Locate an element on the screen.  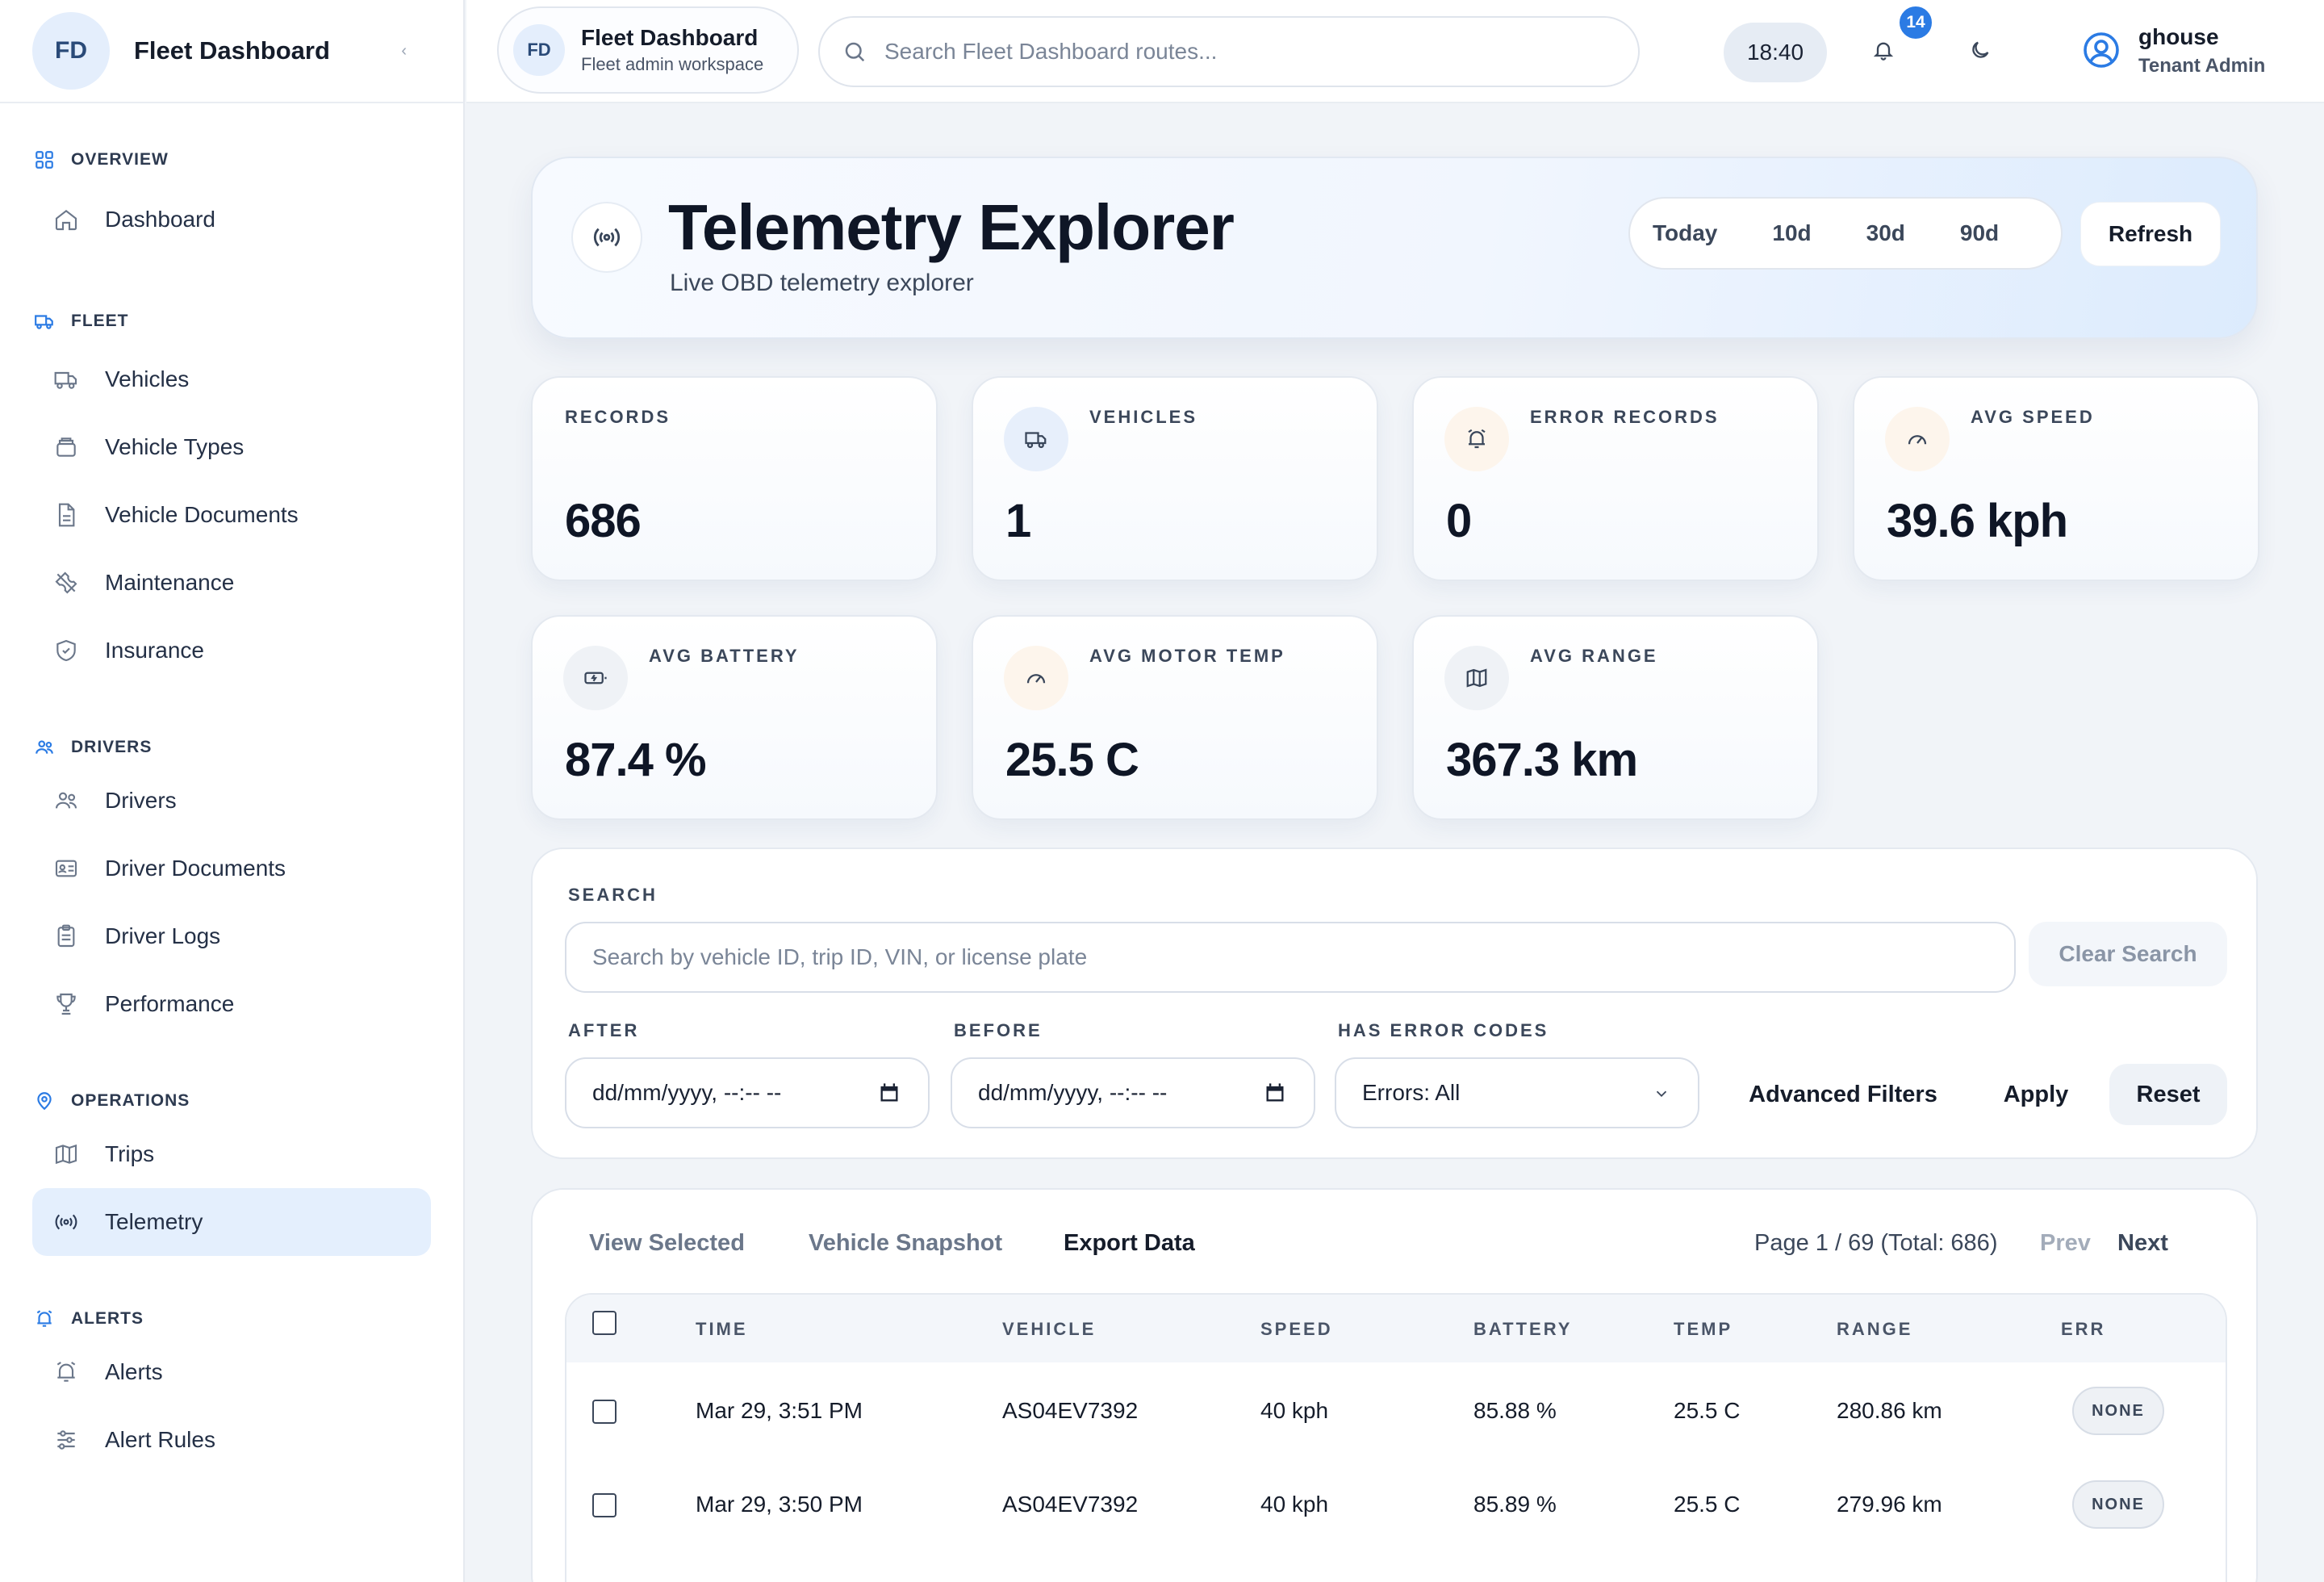
cell-time: Mar 29, 3:50 PM is located at coordinates (779, 1504).